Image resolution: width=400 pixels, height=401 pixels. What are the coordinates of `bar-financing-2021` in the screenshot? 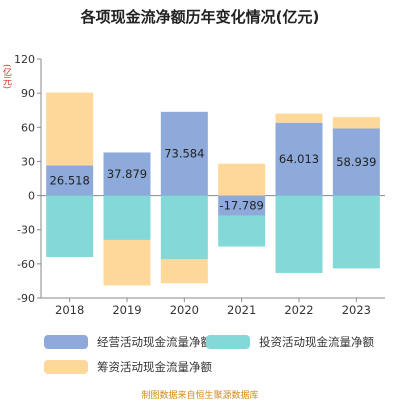 It's located at (242, 179).